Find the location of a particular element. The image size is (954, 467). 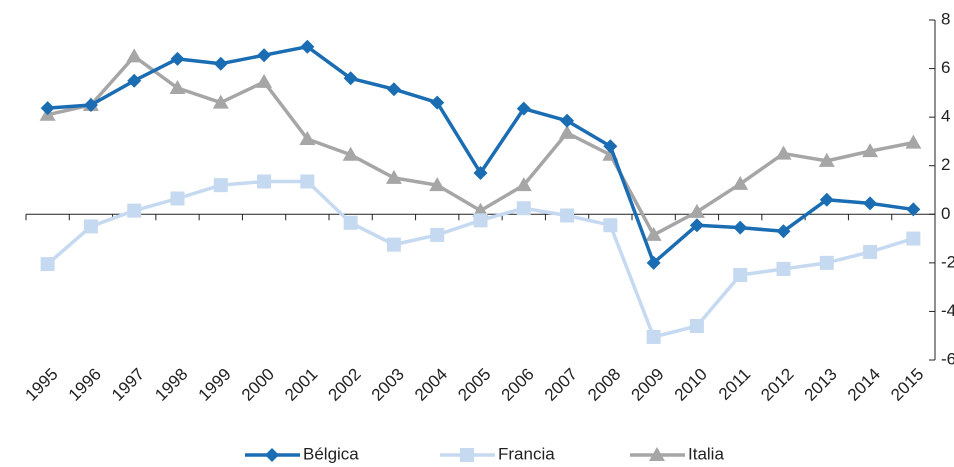

y-tick-label: 8 is located at coordinates (945, 18).